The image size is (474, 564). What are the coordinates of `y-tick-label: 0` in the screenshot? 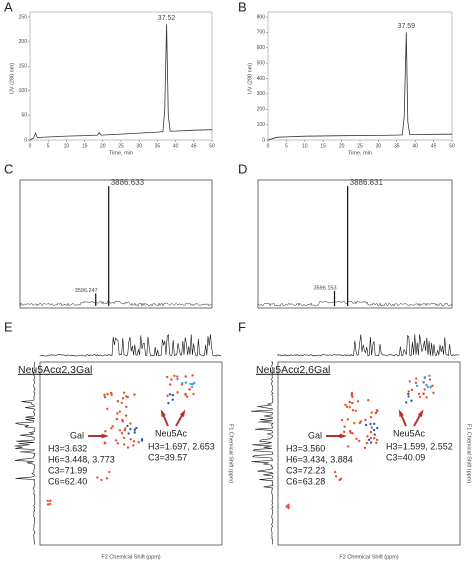 It's located at (263, 140).